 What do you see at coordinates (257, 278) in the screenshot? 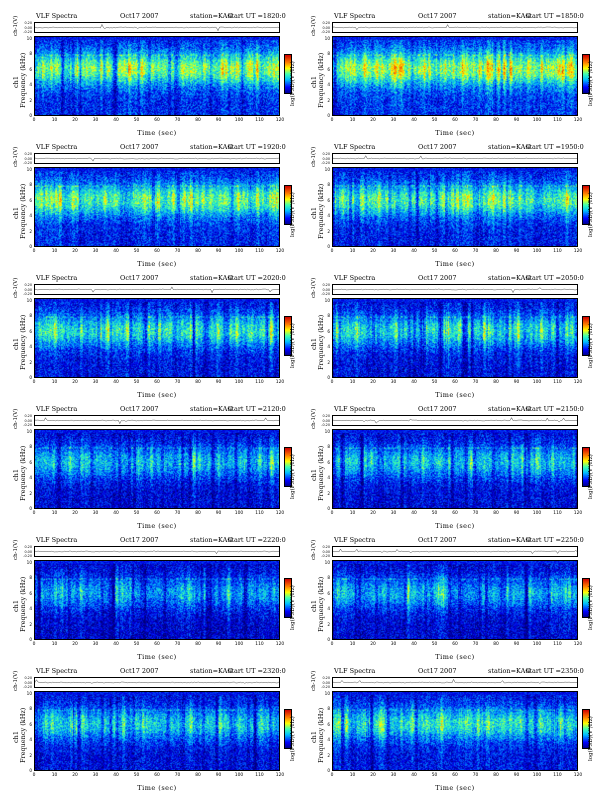
I see `panel-start-time: start UT =2020:0` at bounding box center [257, 278].